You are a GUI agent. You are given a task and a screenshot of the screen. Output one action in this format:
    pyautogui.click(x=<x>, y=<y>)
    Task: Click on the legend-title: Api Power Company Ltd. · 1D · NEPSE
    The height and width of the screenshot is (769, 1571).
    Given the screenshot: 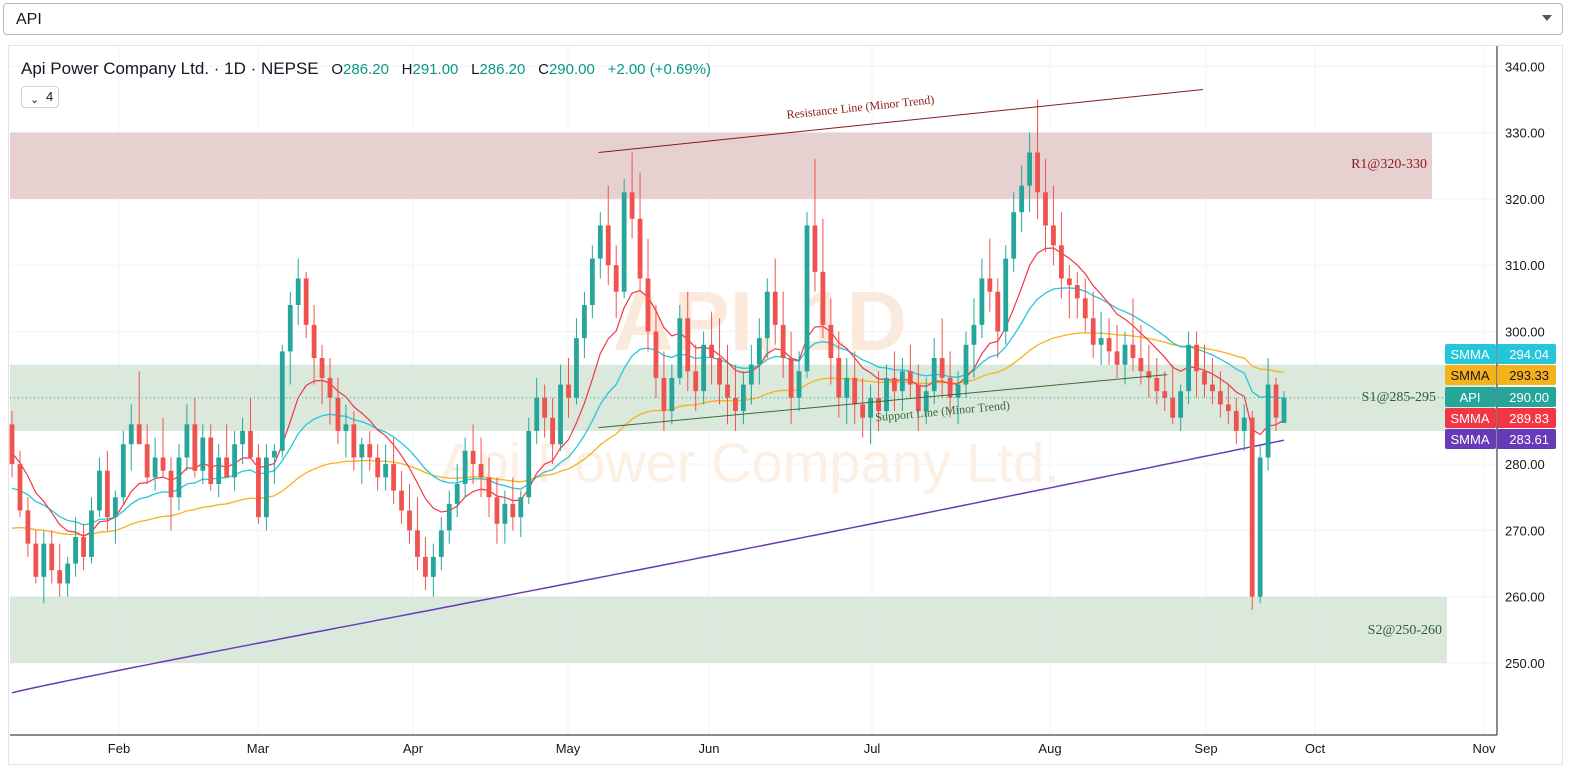 What is the action you would take?
    pyautogui.click(x=170, y=68)
    